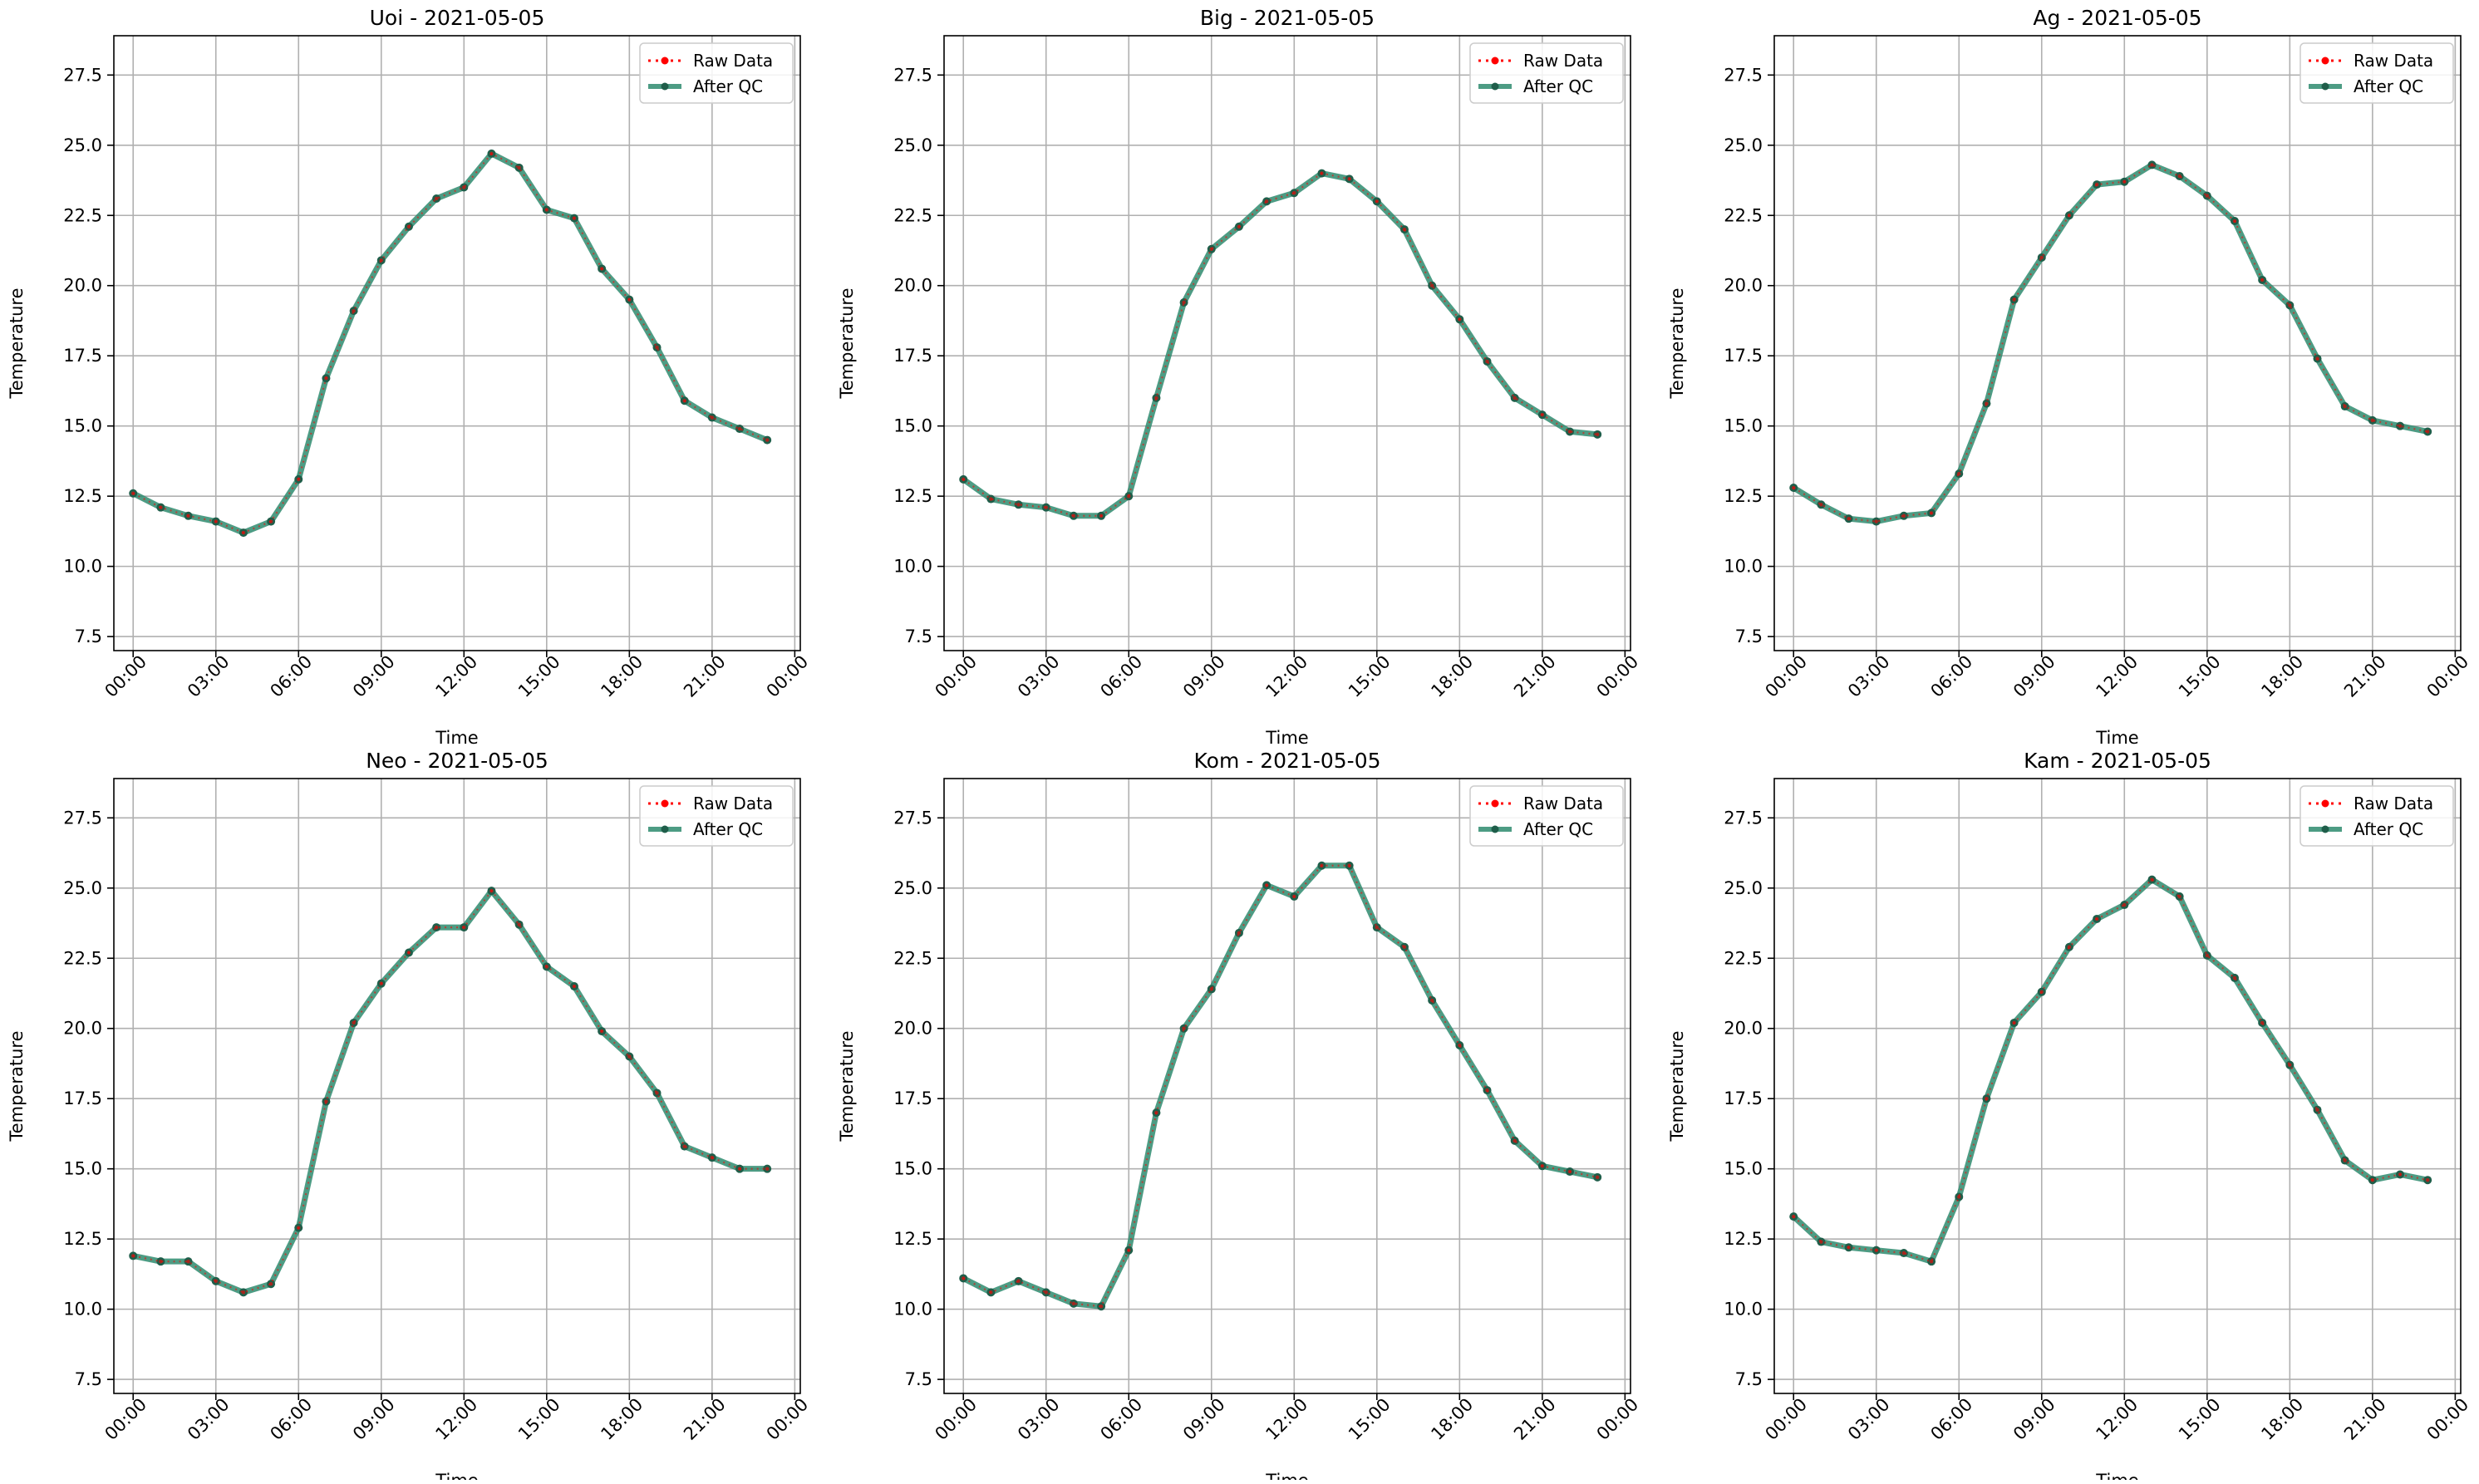 The height and width of the screenshot is (1484, 2479). I want to click on y-tick-label: 25.0, so click(82, 145).